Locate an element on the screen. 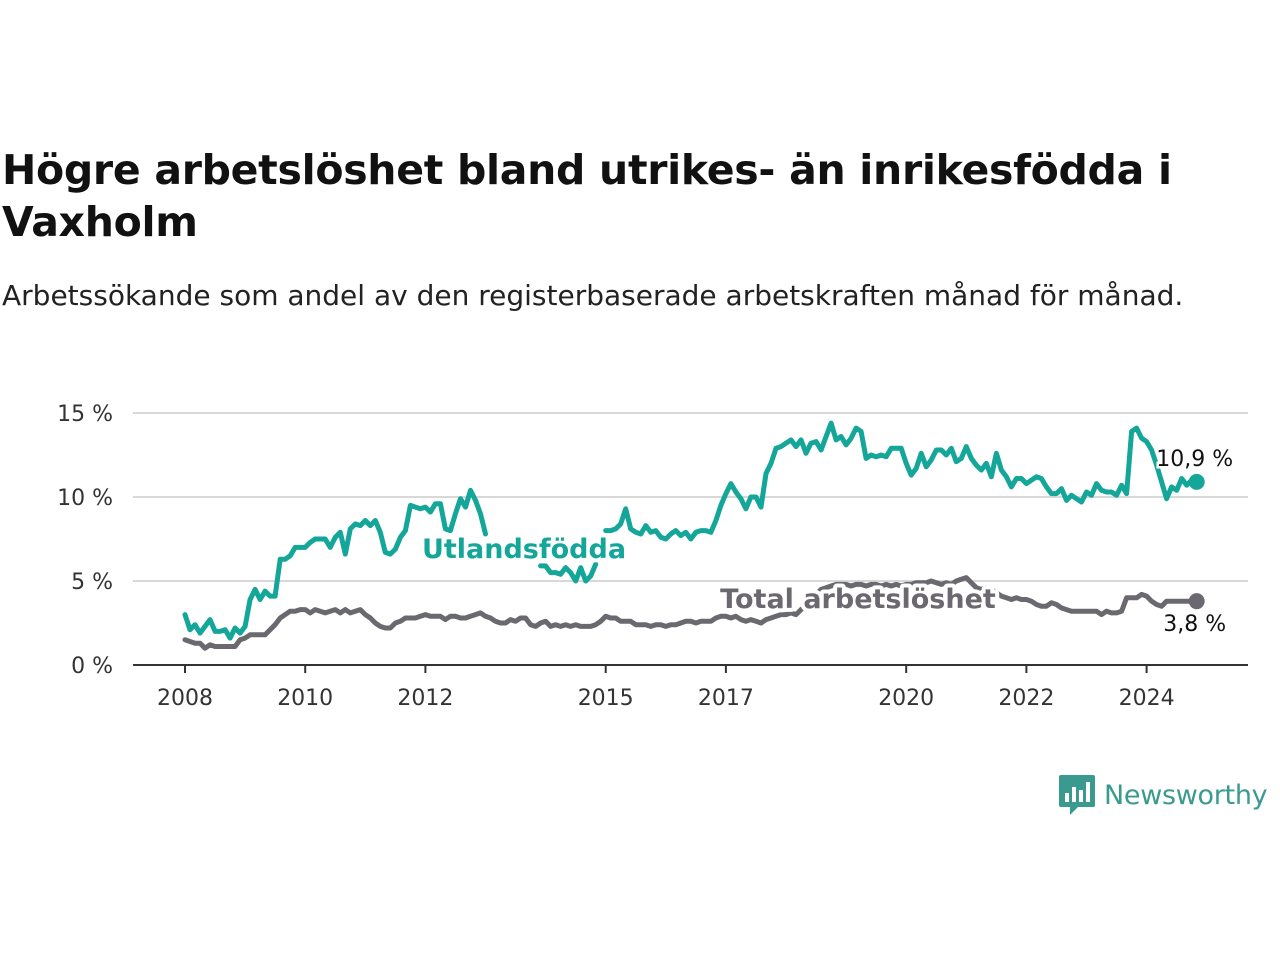 This screenshot has width=1280, height=960. series-line is located at coordinates (691, 613).